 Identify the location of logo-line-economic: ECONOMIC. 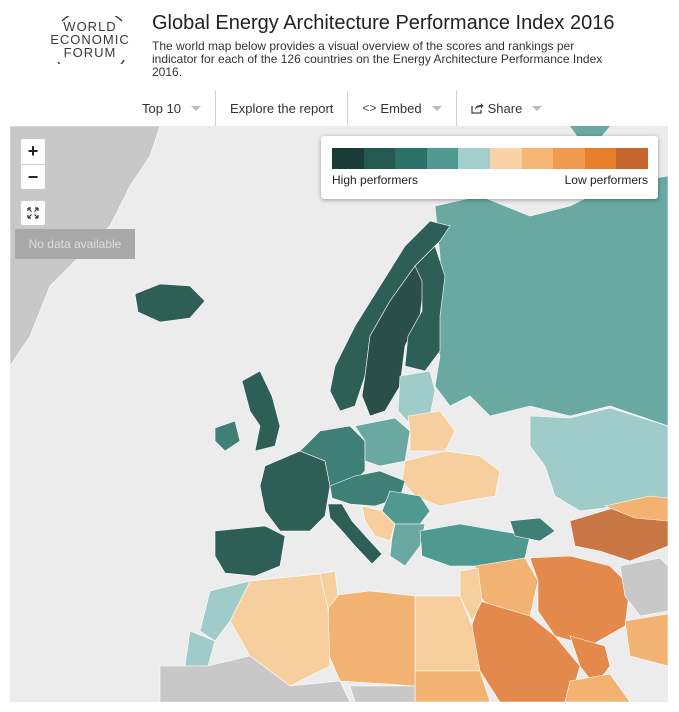
(90, 39).